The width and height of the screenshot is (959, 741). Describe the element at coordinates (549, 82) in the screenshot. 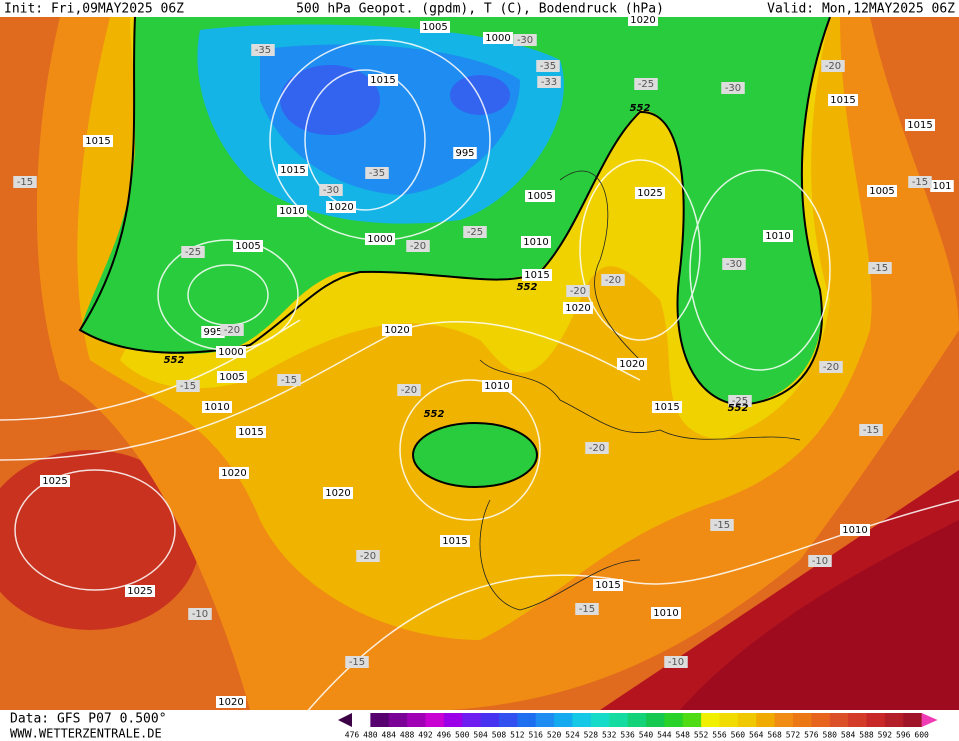

I see `temperature-label: -33` at that location.